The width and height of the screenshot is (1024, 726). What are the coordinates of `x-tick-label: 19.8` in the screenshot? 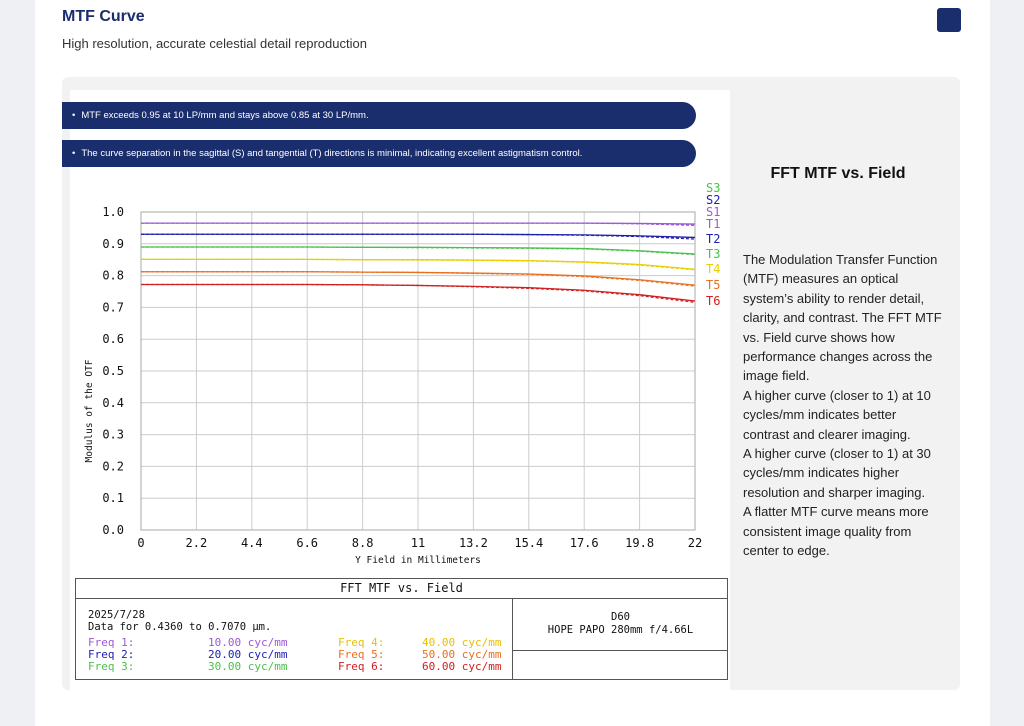 It's located at (639, 543).